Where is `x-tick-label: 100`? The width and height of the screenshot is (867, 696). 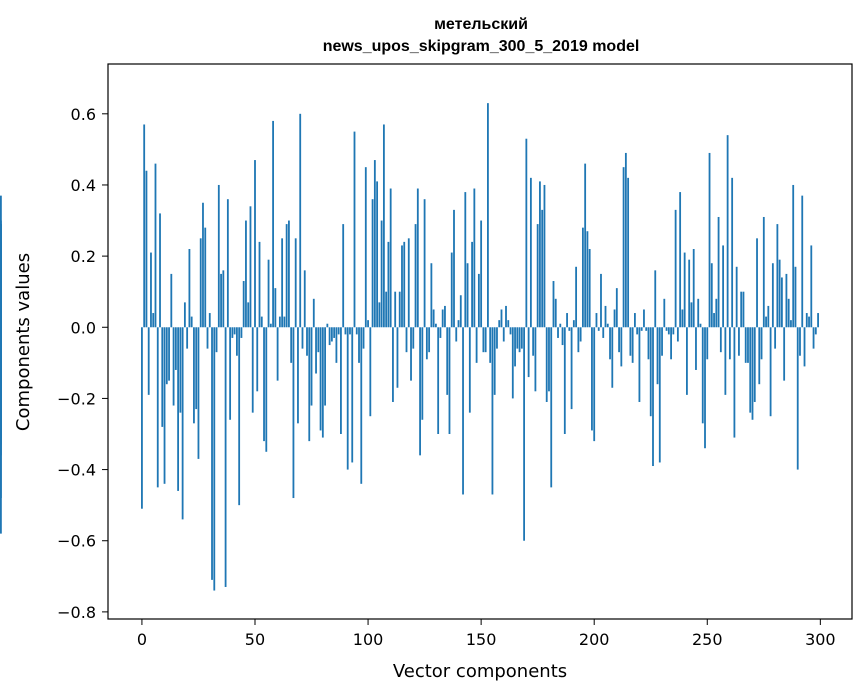
x-tick-label: 100 is located at coordinates (368, 639).